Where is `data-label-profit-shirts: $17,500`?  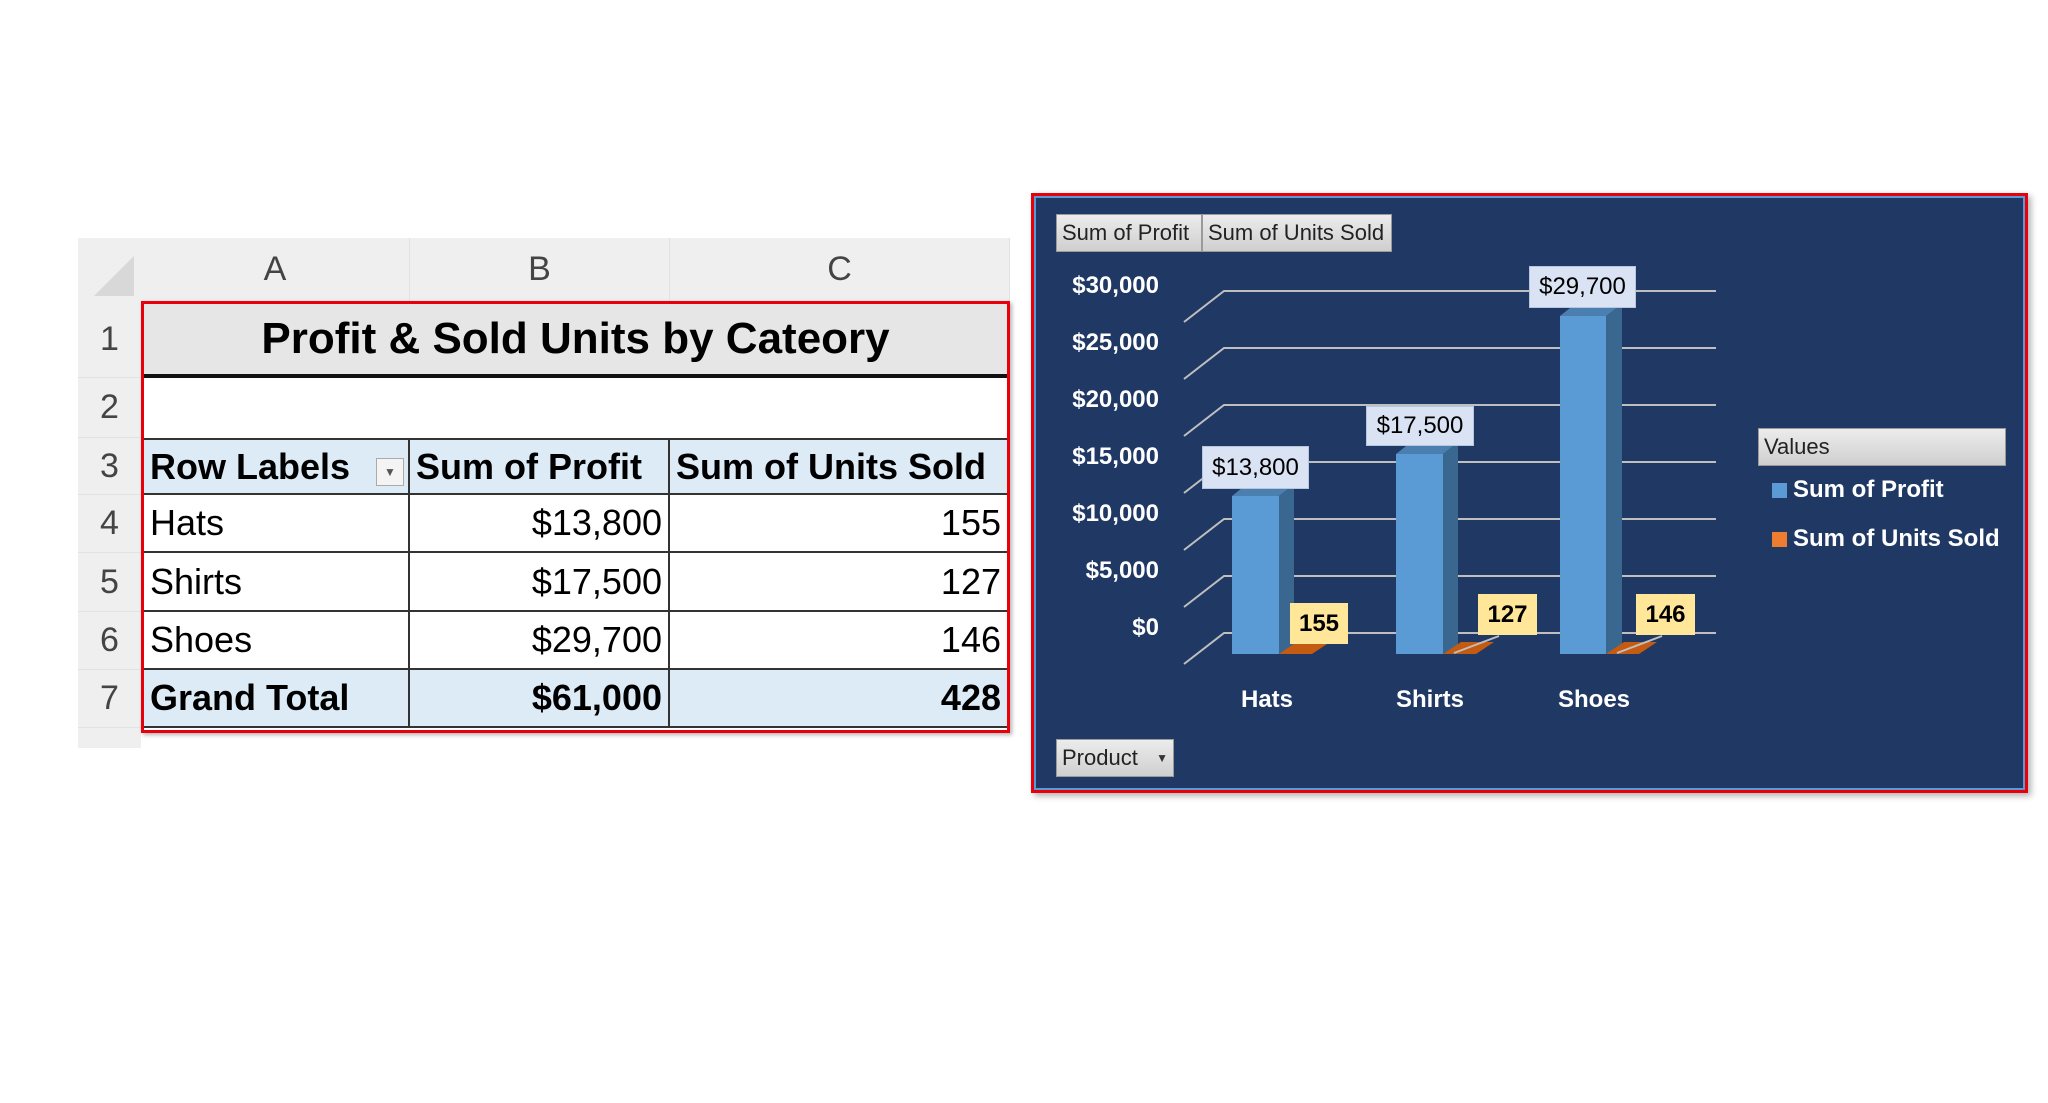
data-label-profit-shirts: $17,500 is located at coordinates (1420, 426).